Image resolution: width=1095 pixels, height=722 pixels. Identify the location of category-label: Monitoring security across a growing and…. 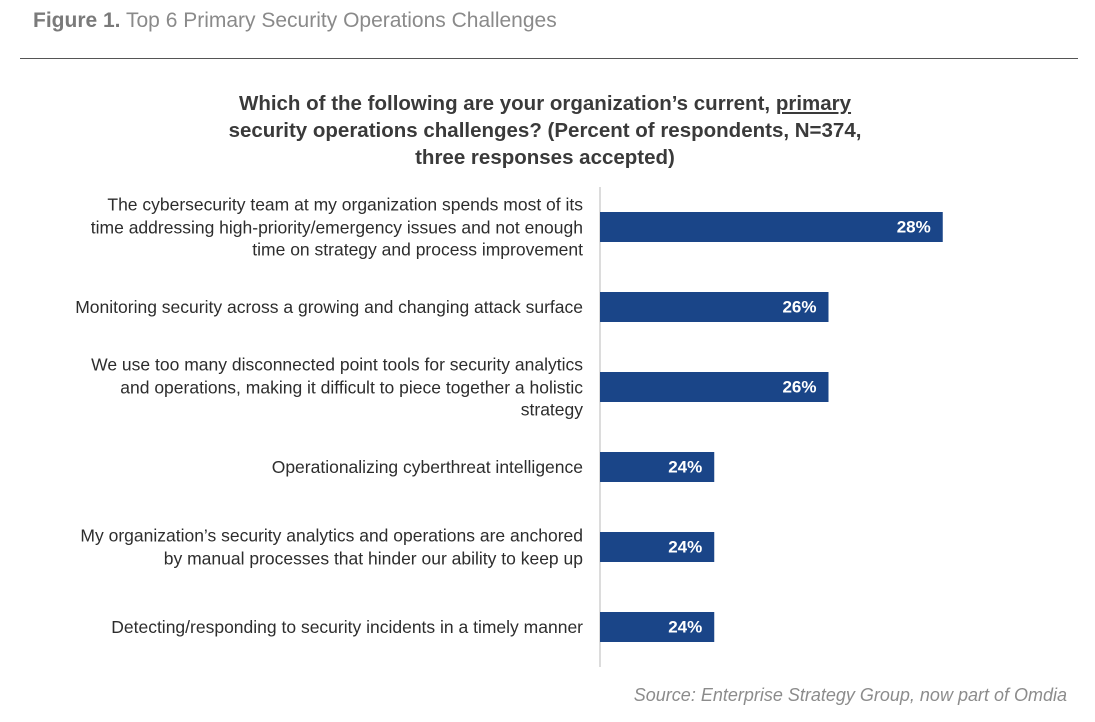
(329, 306).